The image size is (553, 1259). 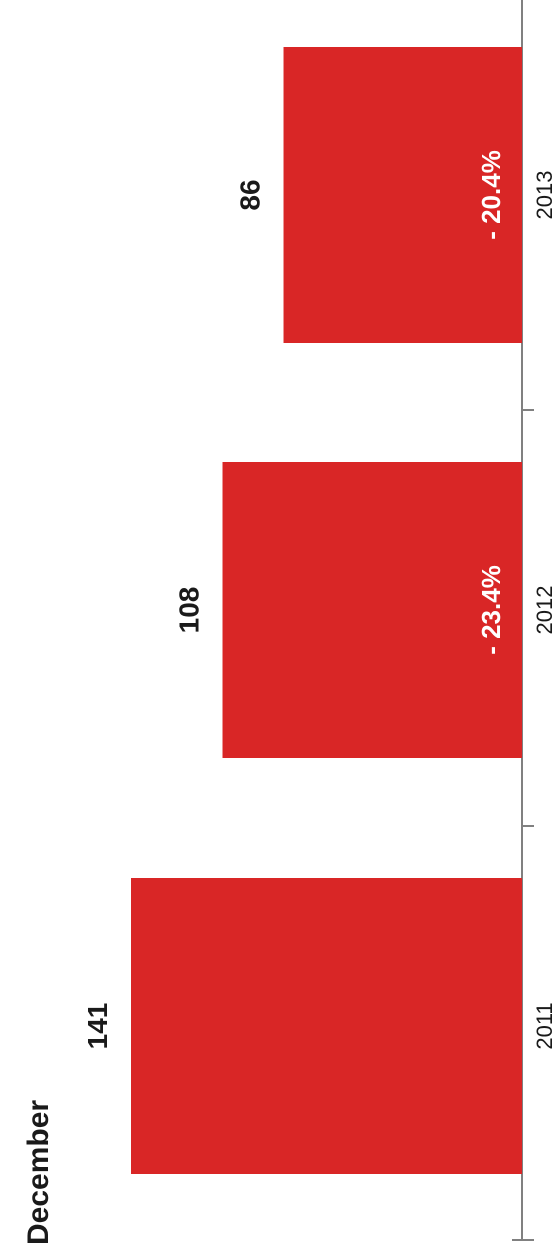 I want to click on value-label: 108, so click(x=189, y=610).